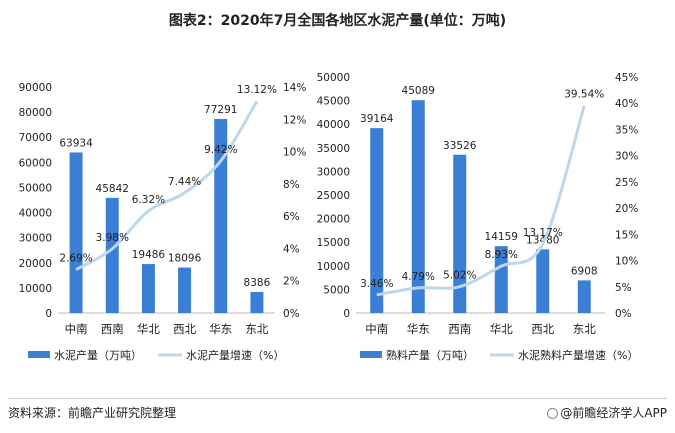  What do you see at coordinates (418, 329) in the screenshot?
I see `c2-category-label: 华东` at bounding box center [418, 329].